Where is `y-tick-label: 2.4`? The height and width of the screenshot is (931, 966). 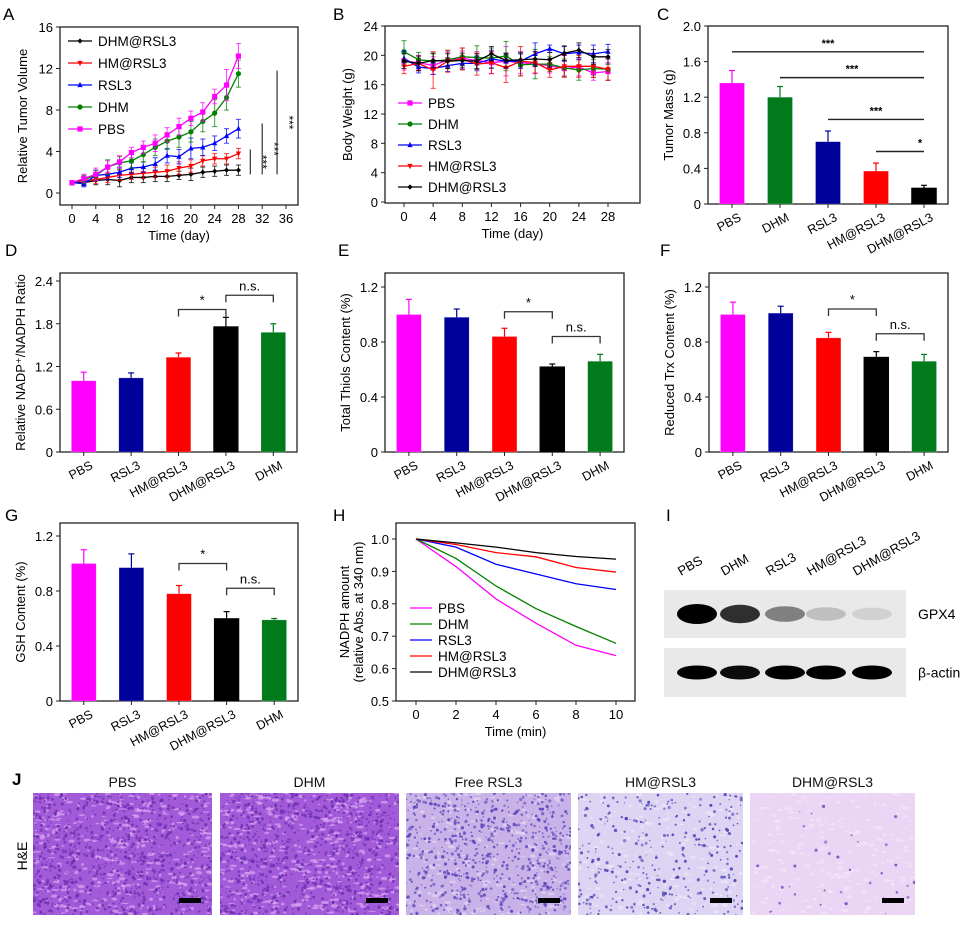 y-tick-label: 2.4 is located at coordinates (44, 281).